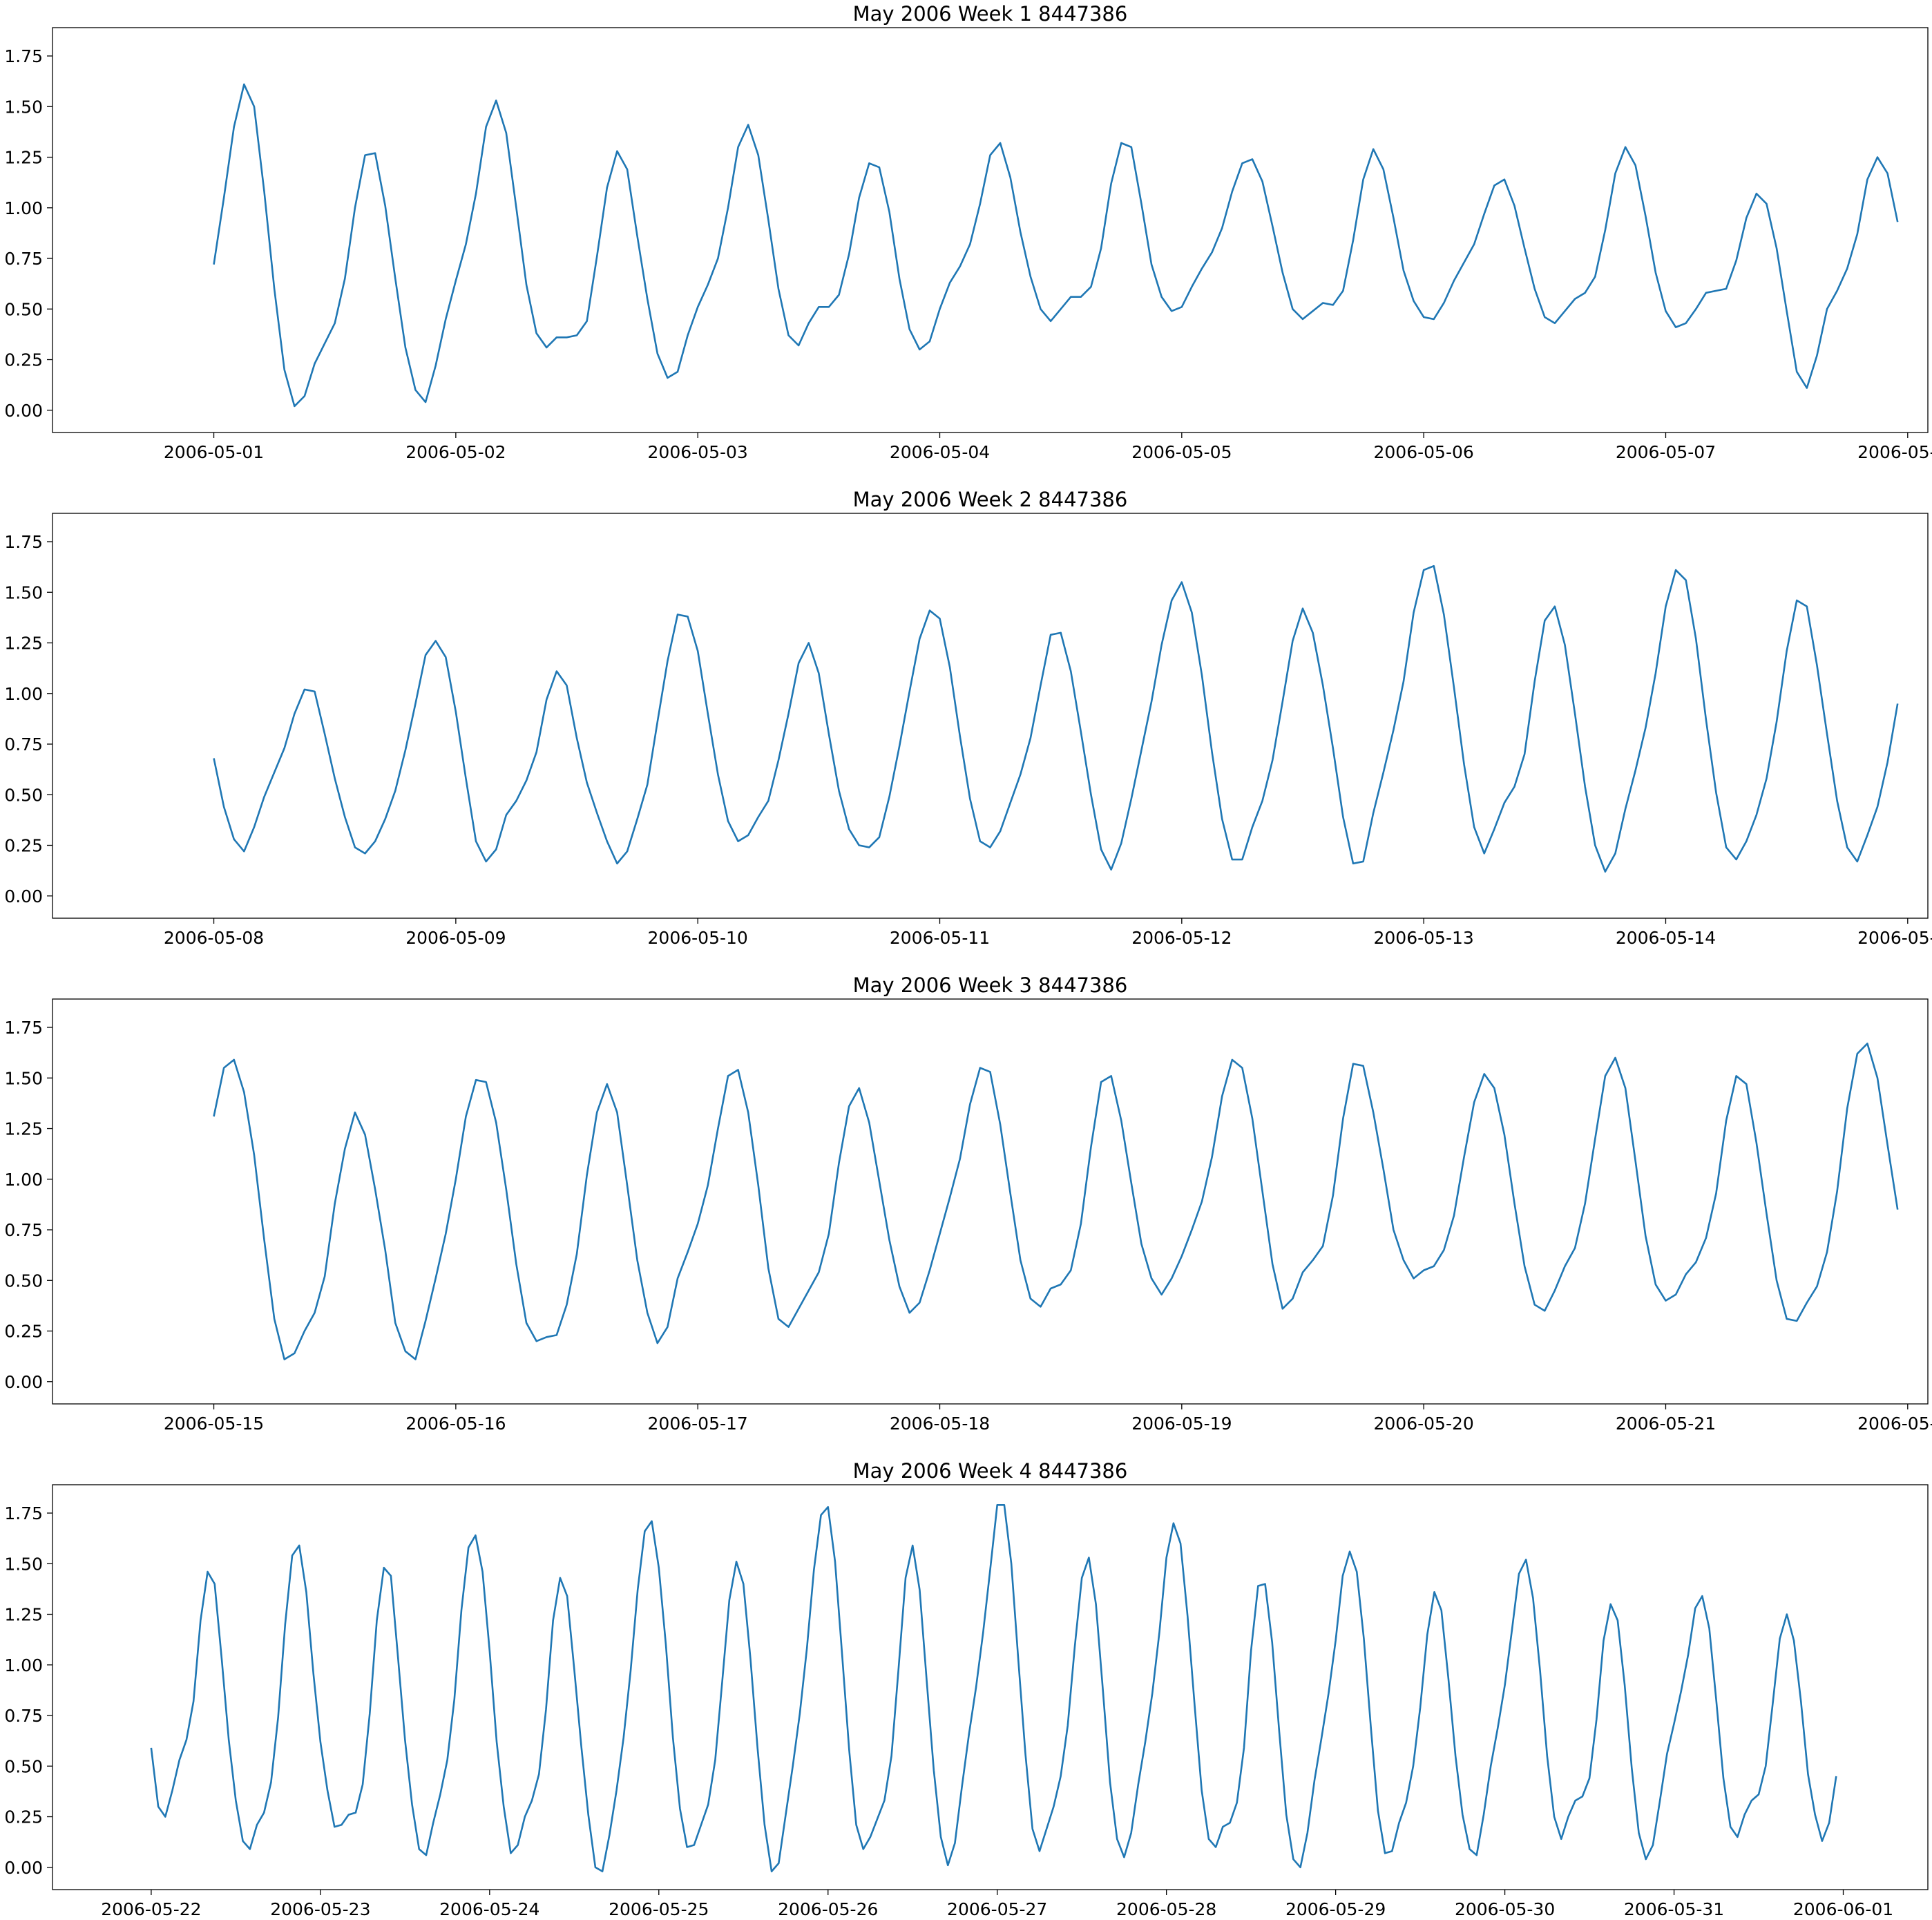 Image resolution: width=1932 pixels, height=1920 pixels. I want to click on x-tick-label: 2006-05-07, so click(1666, 452).